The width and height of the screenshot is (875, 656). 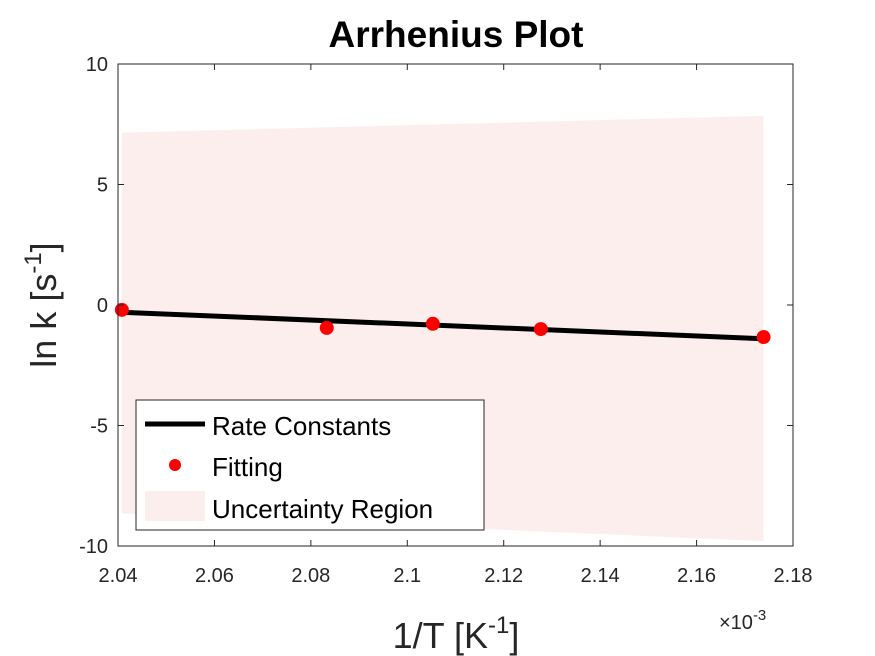 I want to click on line-layer, so click(x=442, y=325).